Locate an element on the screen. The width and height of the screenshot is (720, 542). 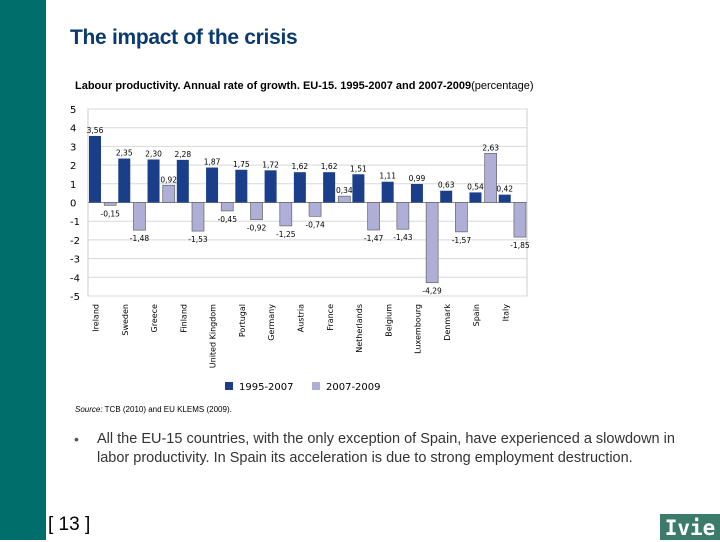
page-title: The impact of the crisis is located at coordinates (184, 37).